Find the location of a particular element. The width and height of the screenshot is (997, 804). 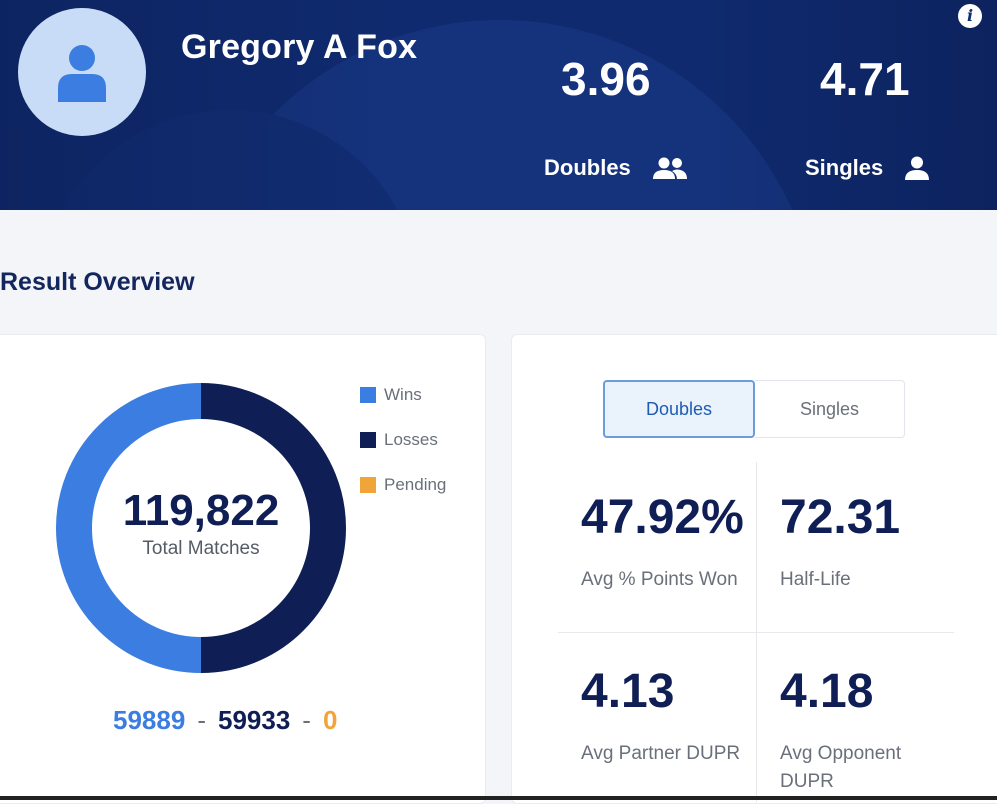

singles-label: Singles is located at coordinates (844, 167).